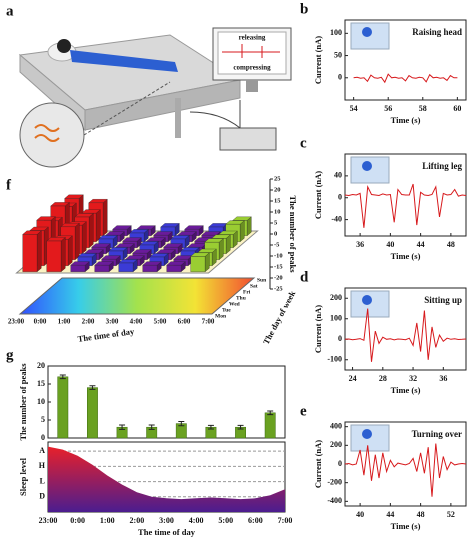  Describe the element at coordinates (252, 68) in the screenshot. I see `screen-label: compressing` at that location.